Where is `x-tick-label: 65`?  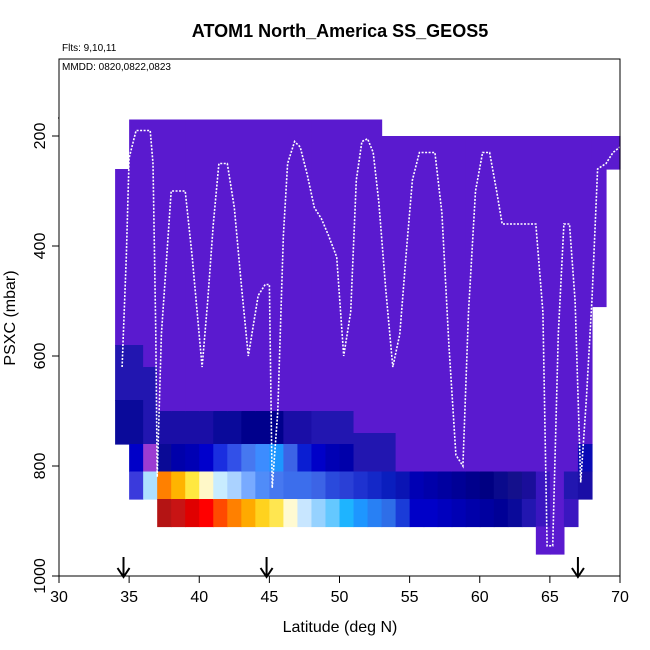 x-tick-label: 65 is located at coordinates (550, 597).